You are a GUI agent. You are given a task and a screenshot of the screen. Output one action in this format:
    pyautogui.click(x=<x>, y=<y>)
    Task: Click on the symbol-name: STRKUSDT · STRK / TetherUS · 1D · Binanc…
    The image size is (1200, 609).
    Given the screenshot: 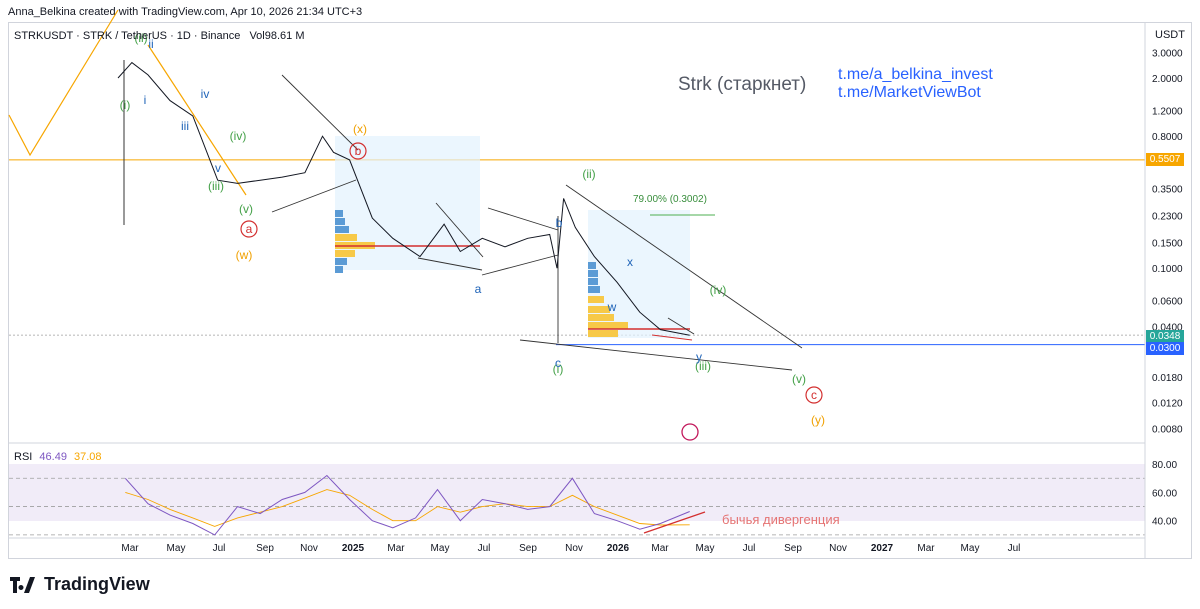 What is the action you would take?
    pyautogui.click(x=127, y=36)
    